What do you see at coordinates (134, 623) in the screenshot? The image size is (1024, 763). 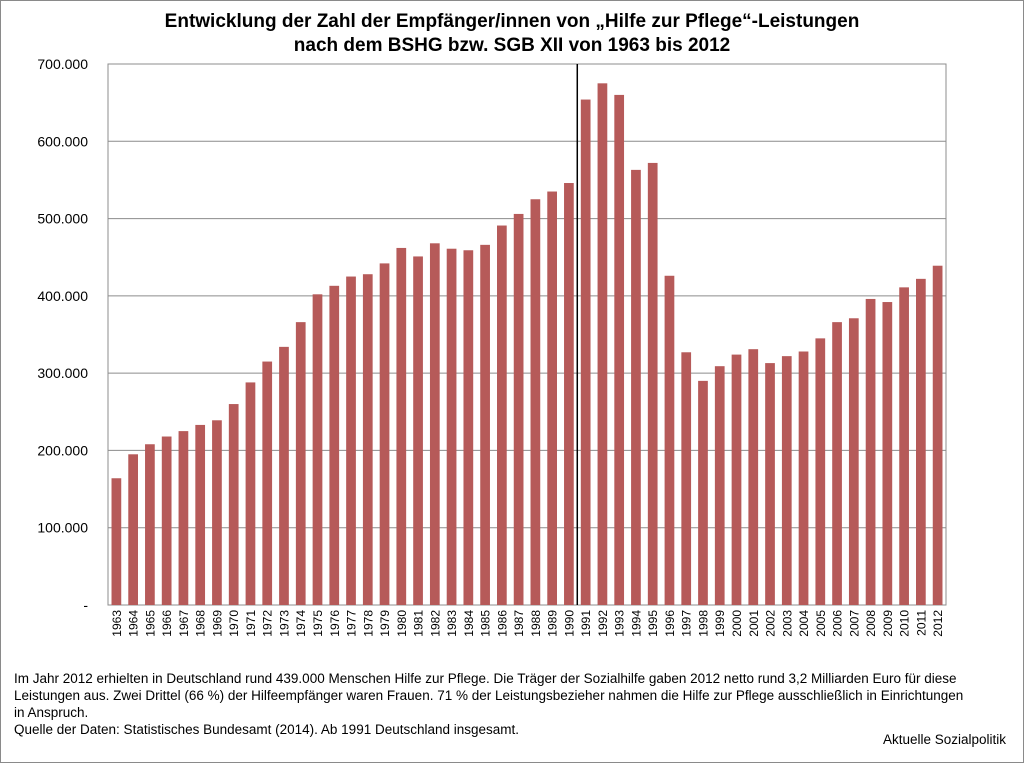 I see `x-tick-label: 1964` at bounding box center [134, 623].